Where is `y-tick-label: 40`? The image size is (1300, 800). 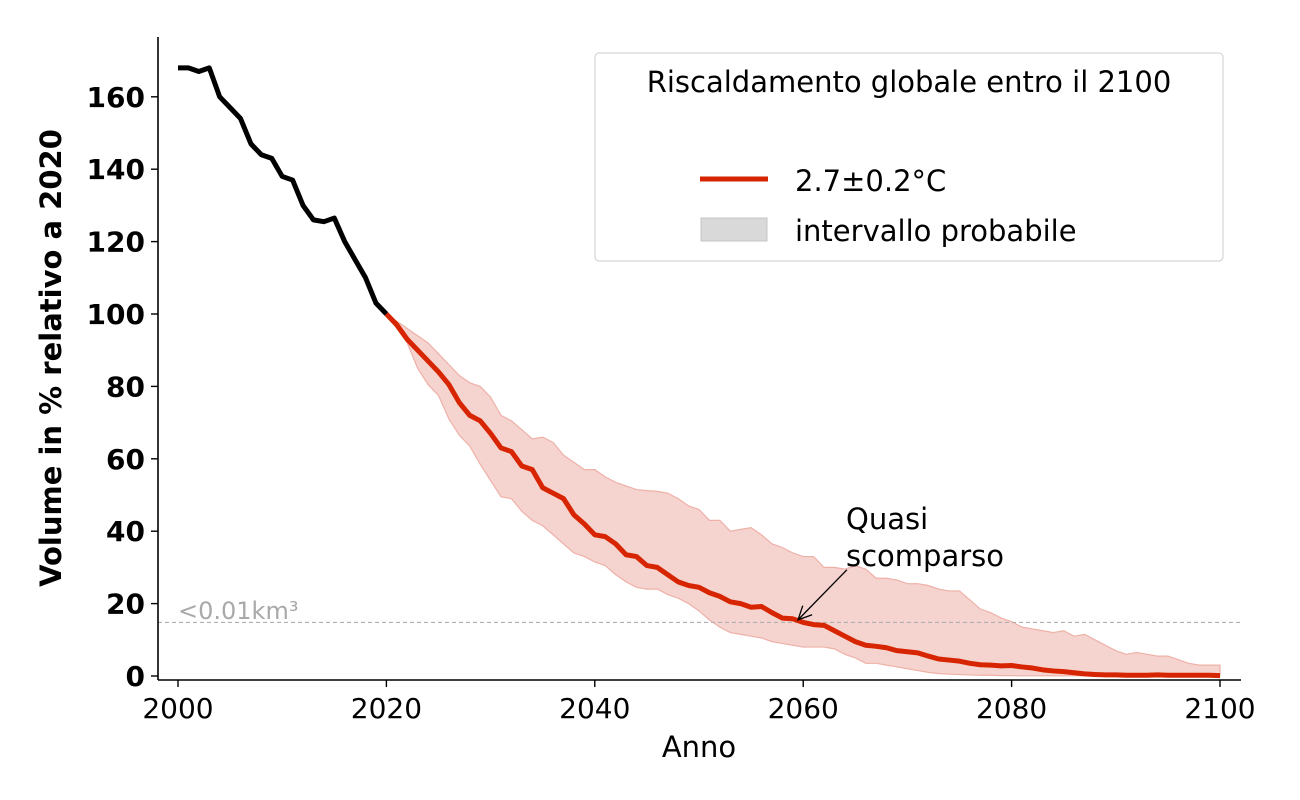
y-tick-label: 40 is located at coordinates (125, 531).